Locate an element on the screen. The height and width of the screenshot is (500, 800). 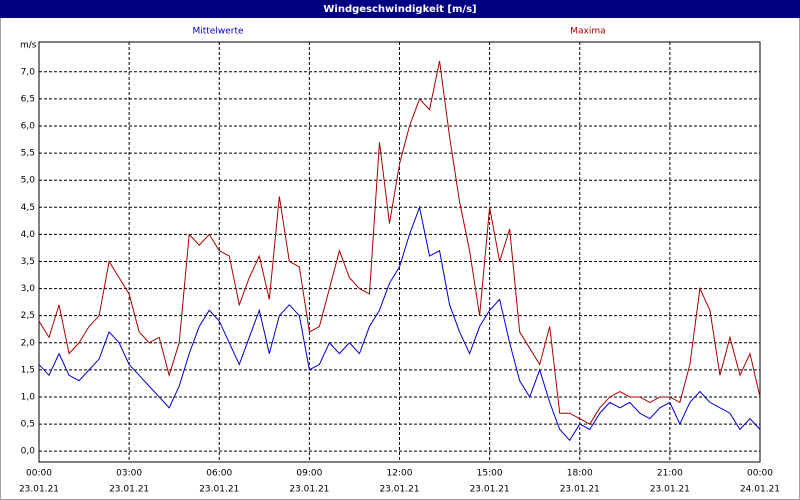
x-tick-label: 18:00 is located at coordinates (580, 474).